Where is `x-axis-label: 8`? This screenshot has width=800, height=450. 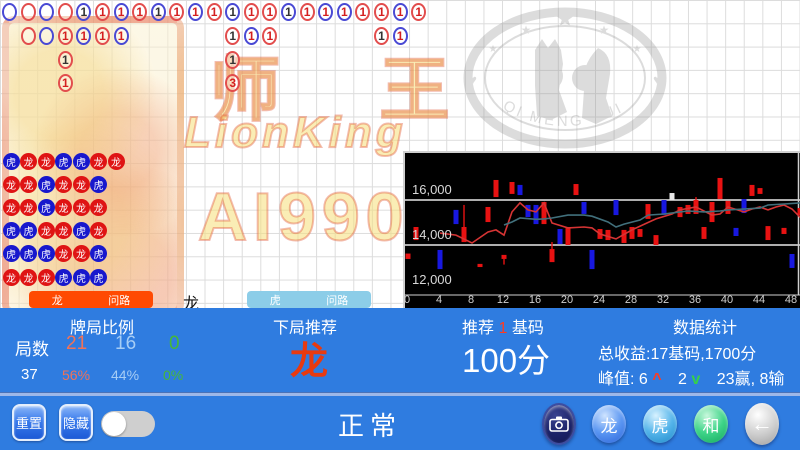 x-axis-label: 8 is located at coordinates (471, 300).